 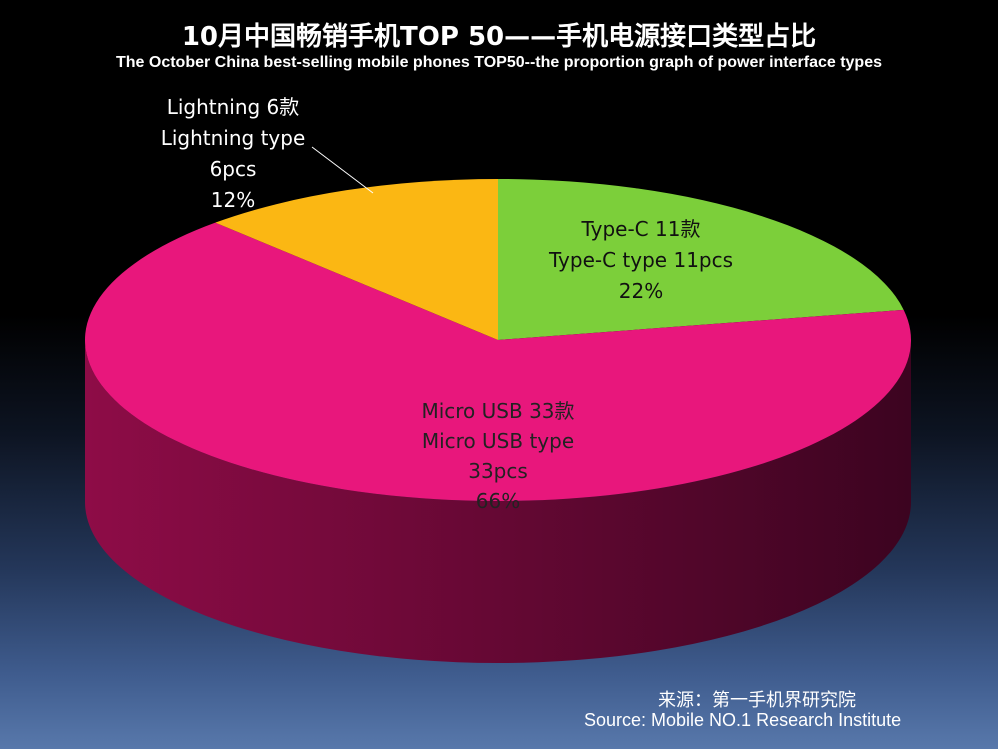 What do you see at coordinates (233, 200) in the screenshot?
I see `slice-label-lightning-3: 12%` at bounding box center [233, 200].